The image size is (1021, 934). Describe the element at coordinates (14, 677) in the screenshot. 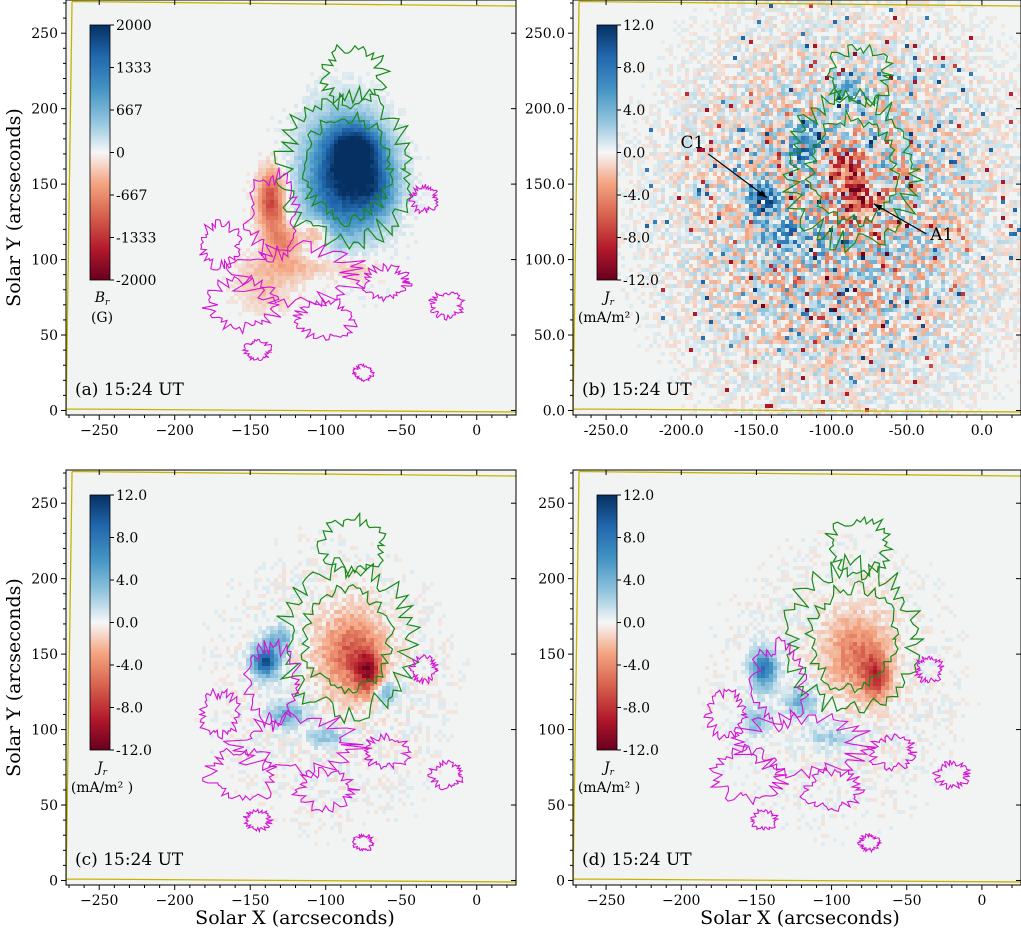

I see `y-axis-label: Solar Y (arcseconds)` at that location.